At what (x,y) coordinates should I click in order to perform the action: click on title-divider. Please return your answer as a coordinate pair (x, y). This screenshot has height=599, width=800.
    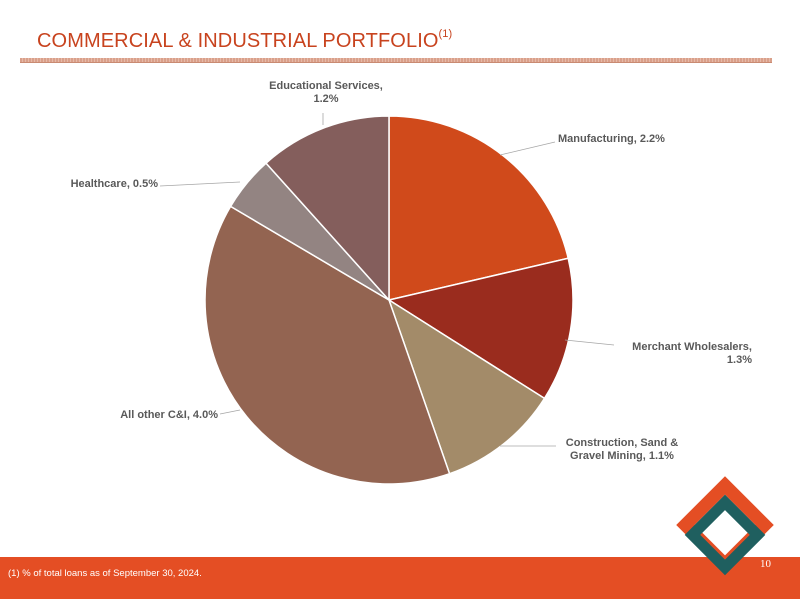
    Looking at the image, I should click on (396, 60).